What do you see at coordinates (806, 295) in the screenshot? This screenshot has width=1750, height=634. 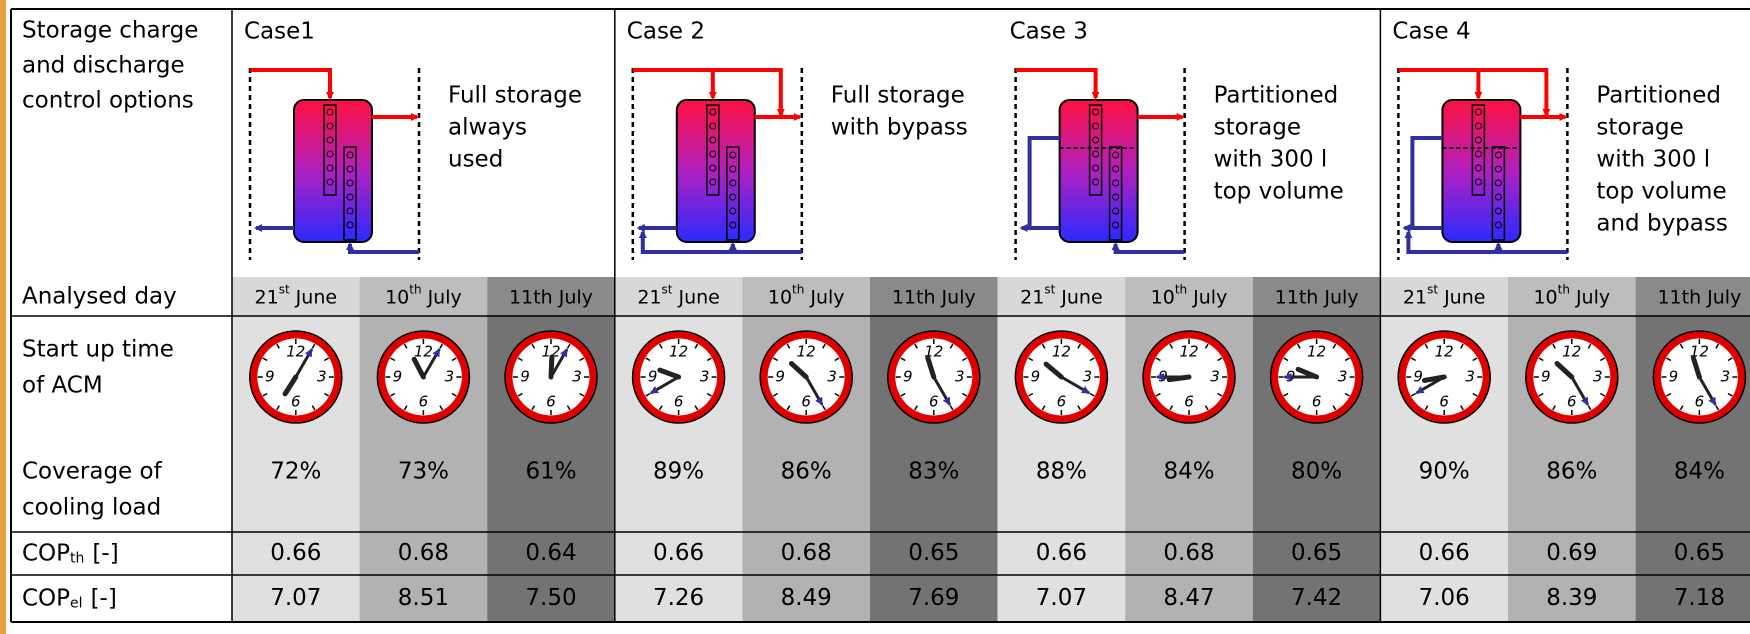 I see `day-label: 10th July` at bounding box center [806, 295].